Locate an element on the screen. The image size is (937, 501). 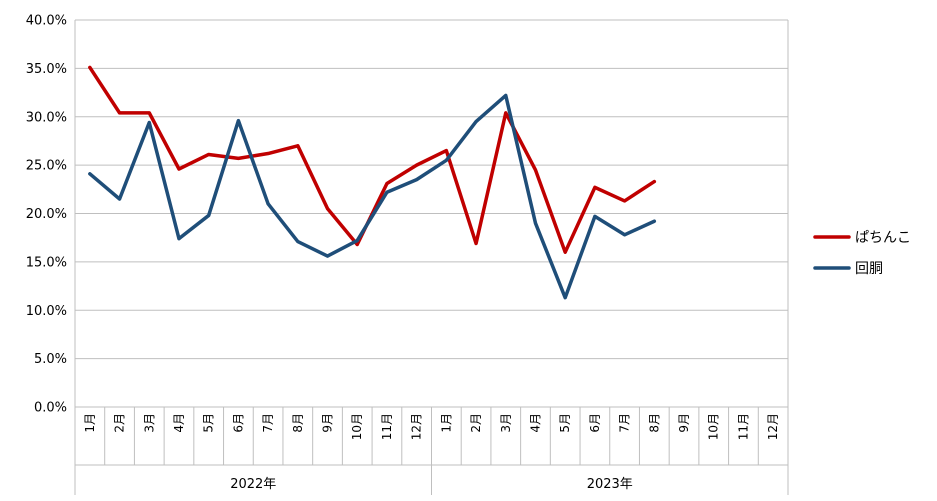
y-tick-label: 40.0% is located at coordinates (46, 21).